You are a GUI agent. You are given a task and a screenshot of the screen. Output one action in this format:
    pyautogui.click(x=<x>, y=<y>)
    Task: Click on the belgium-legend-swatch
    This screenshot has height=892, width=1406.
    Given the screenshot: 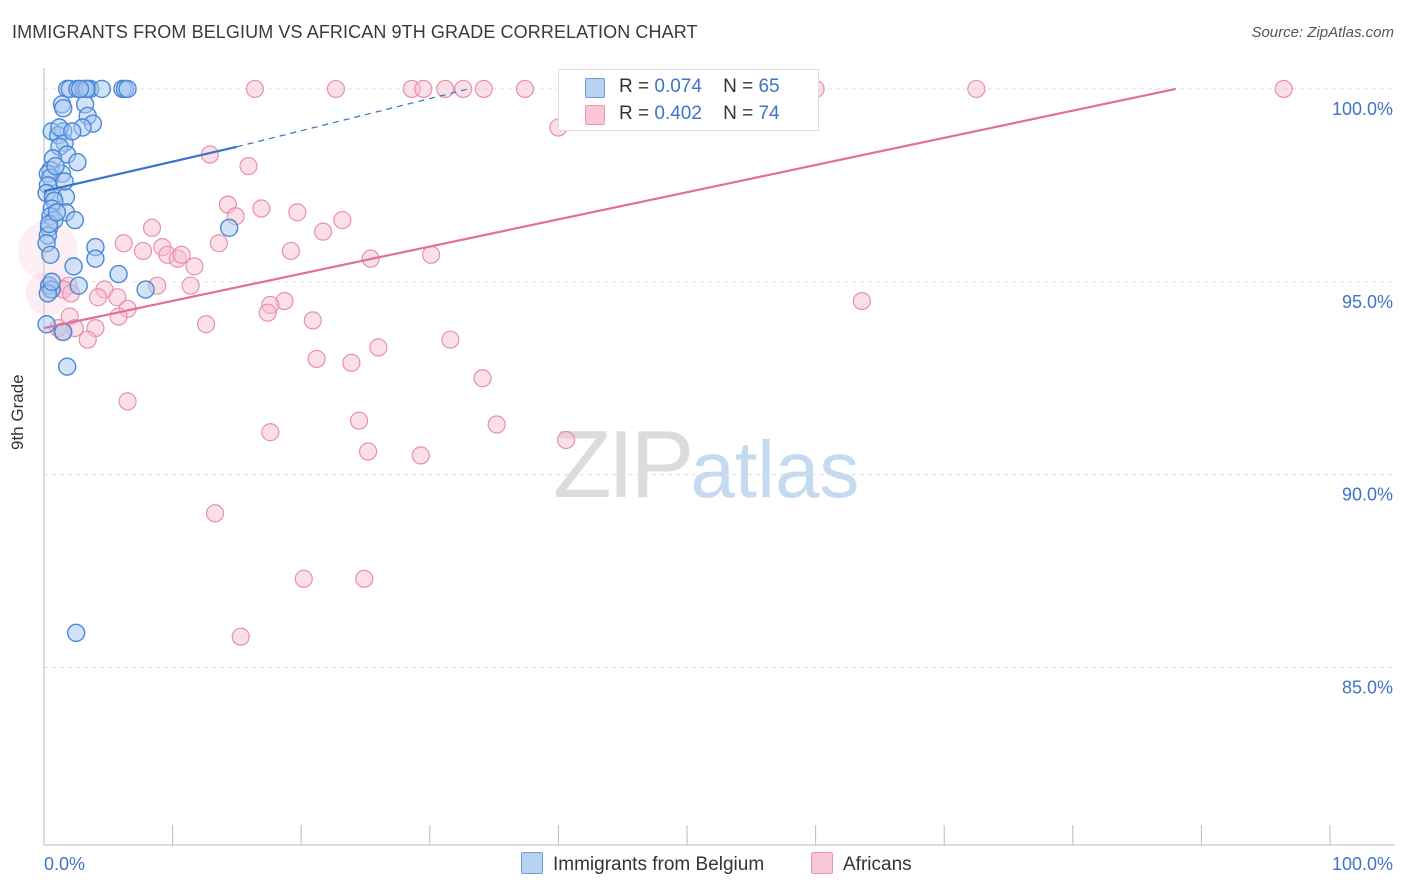 What is the action you would take?
    pyautogui.click(x=532, y=863)
    